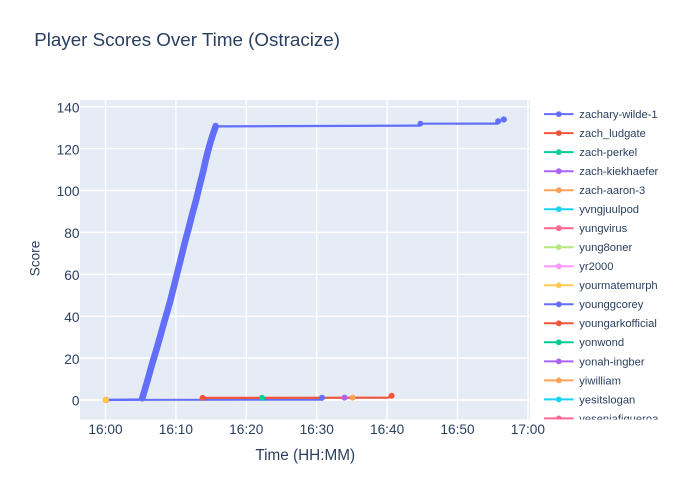 This screenshot has height=500, width=700. Describe the element at coordinates (317, 429) in the screenshot. I see `svg-text: 16:30` at that location.